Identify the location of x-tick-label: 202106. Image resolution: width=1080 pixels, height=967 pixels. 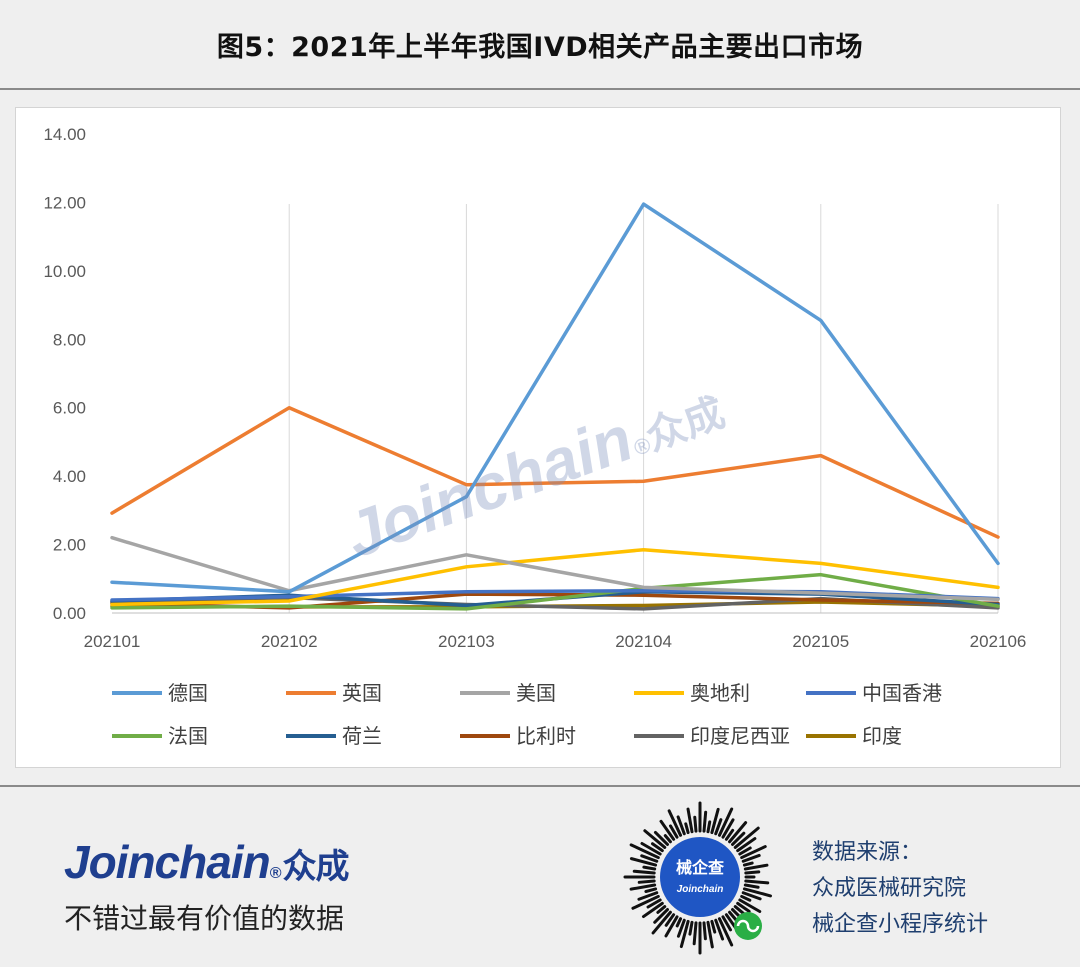
(998, 641).